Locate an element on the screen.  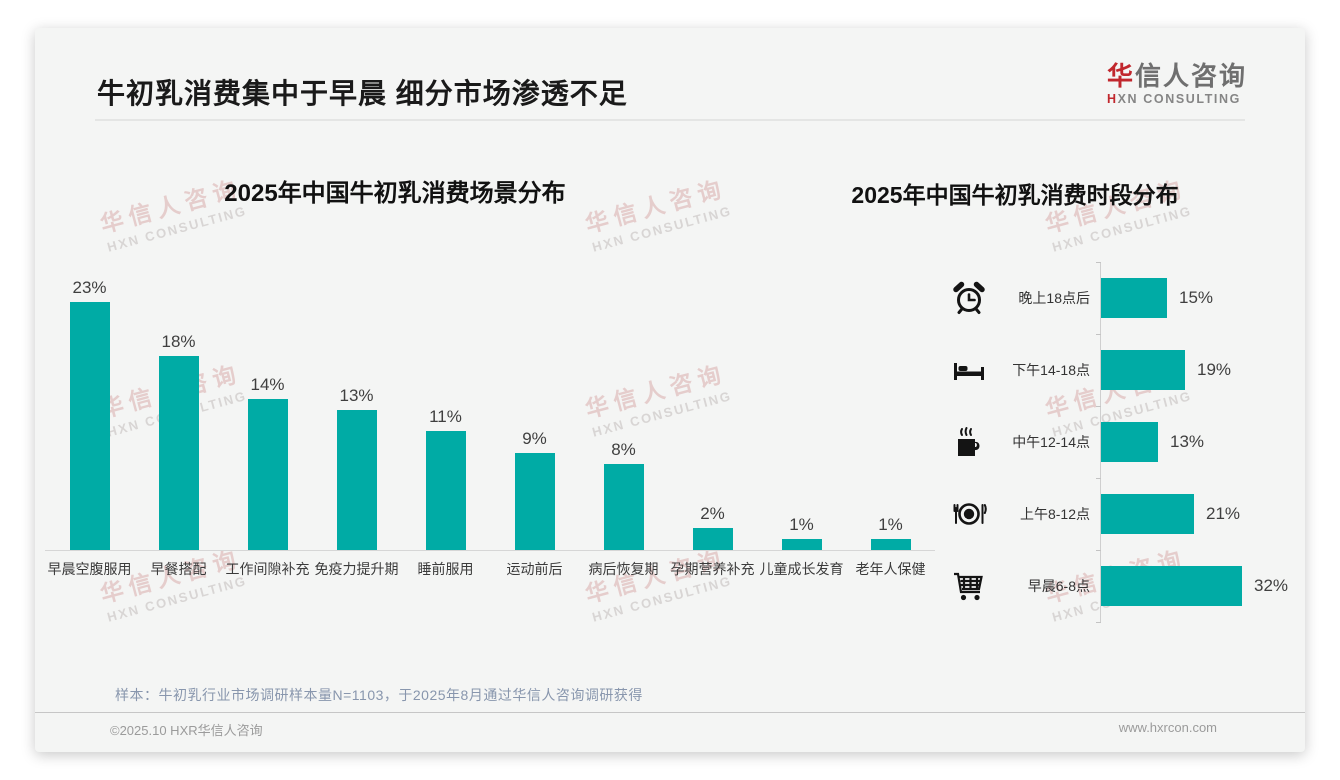
logo-chinese-text: 华信人咨询 is located at coordinates (1177, 76).